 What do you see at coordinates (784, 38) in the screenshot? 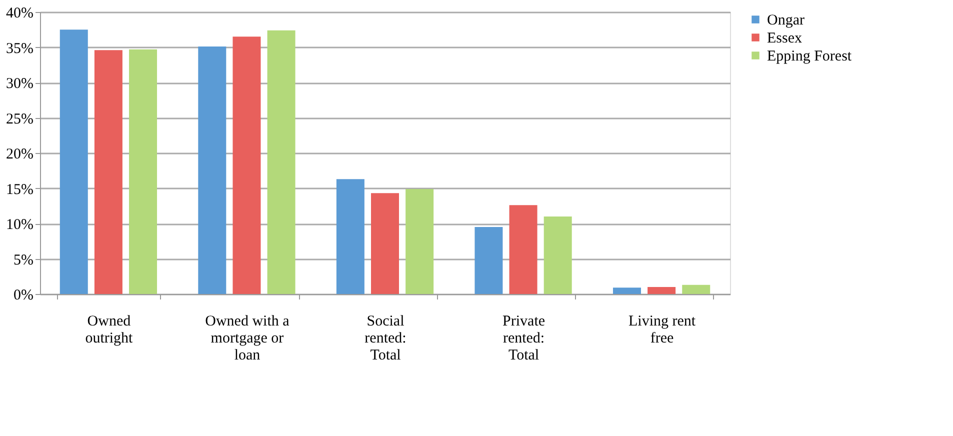
I see `legend-label: Essex` at bounding box center [784, 38].